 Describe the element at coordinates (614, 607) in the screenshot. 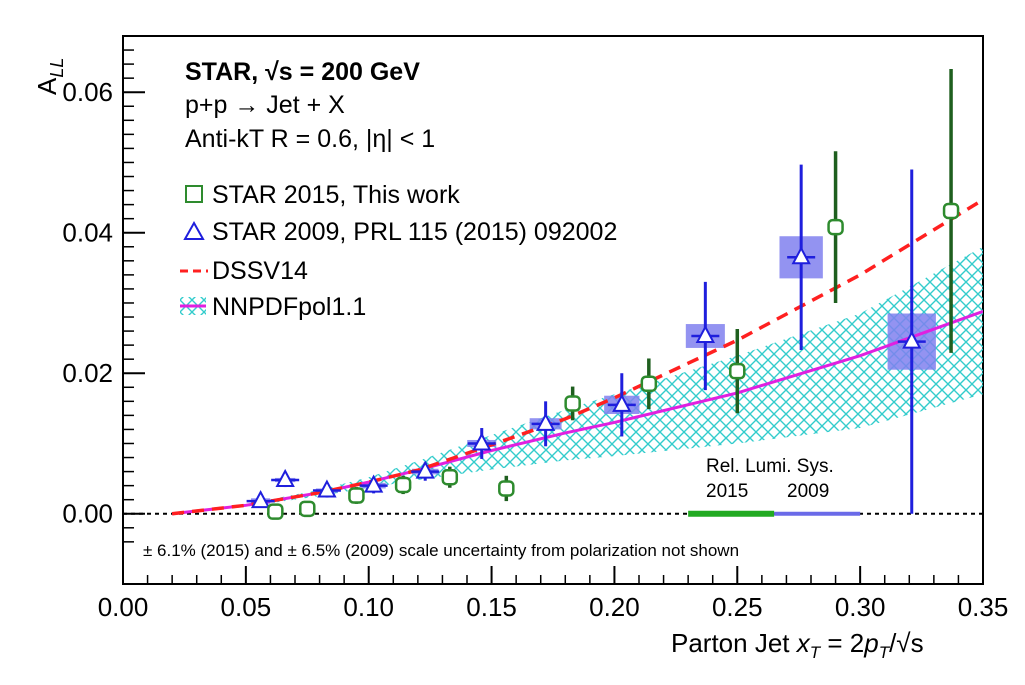

I see `x-tick-label: 0.20` at that location.